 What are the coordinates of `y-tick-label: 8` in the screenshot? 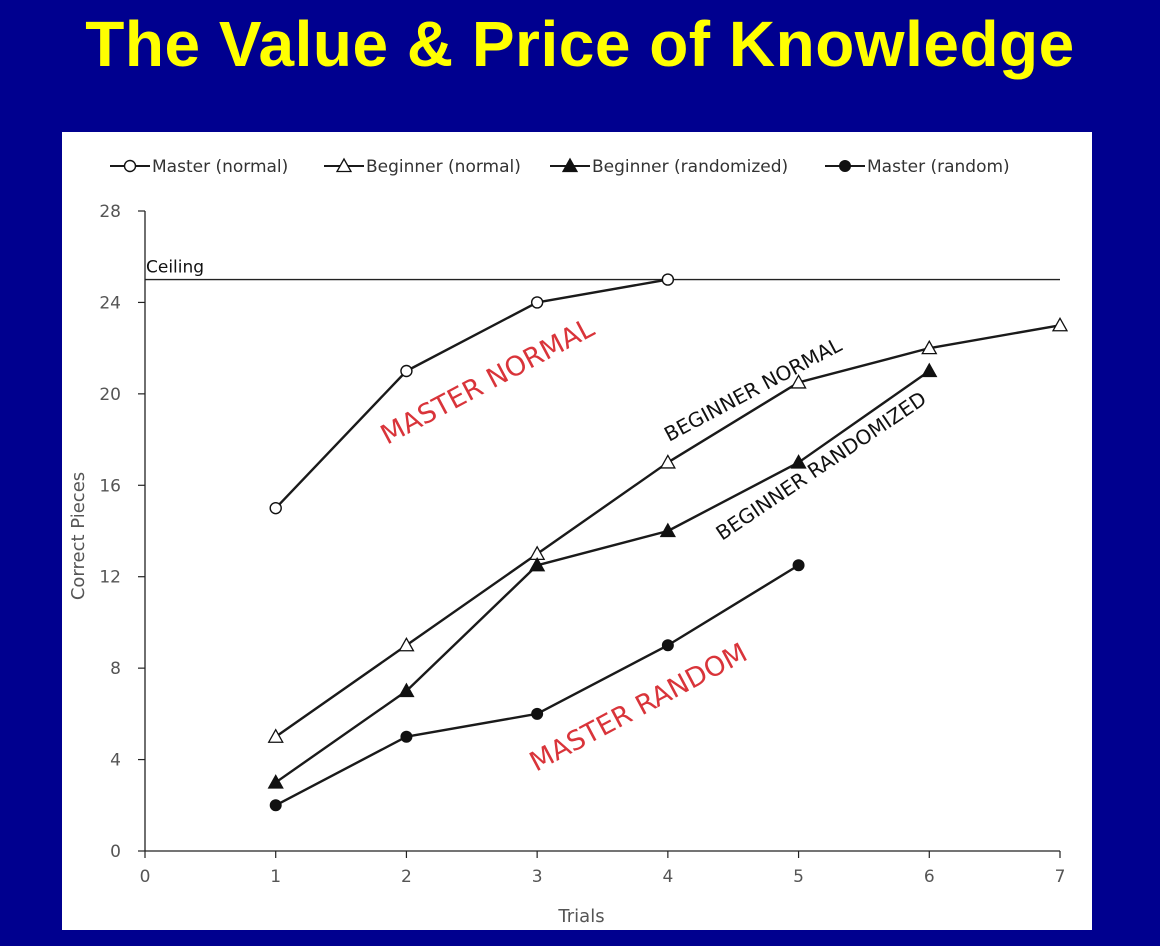 It's located at (115, 669).